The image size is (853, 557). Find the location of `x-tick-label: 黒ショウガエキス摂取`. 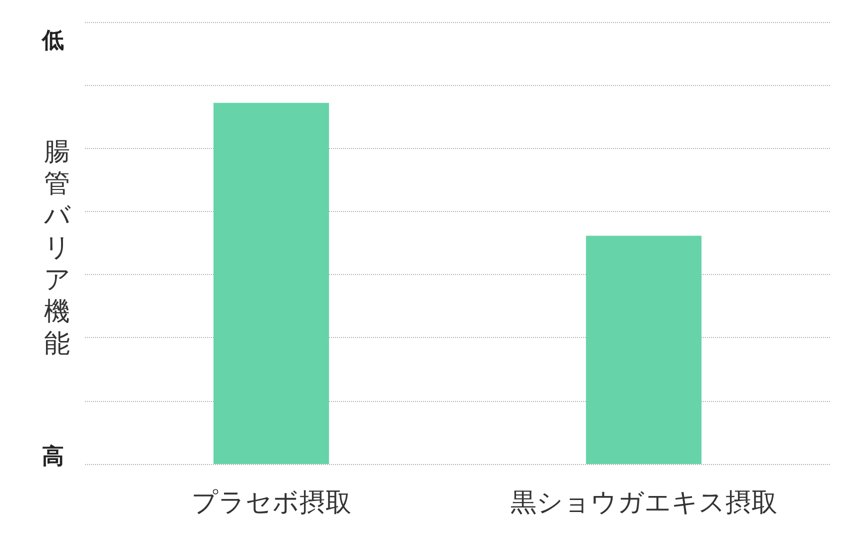

x-tick-label: 黒ショウガエキス摂取 is located at coordinates (644, 503).